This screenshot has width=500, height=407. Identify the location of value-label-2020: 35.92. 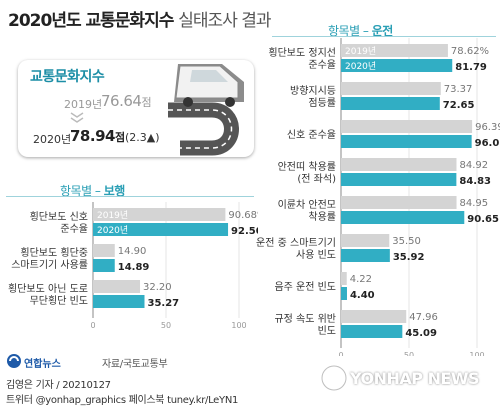
(409, 257).